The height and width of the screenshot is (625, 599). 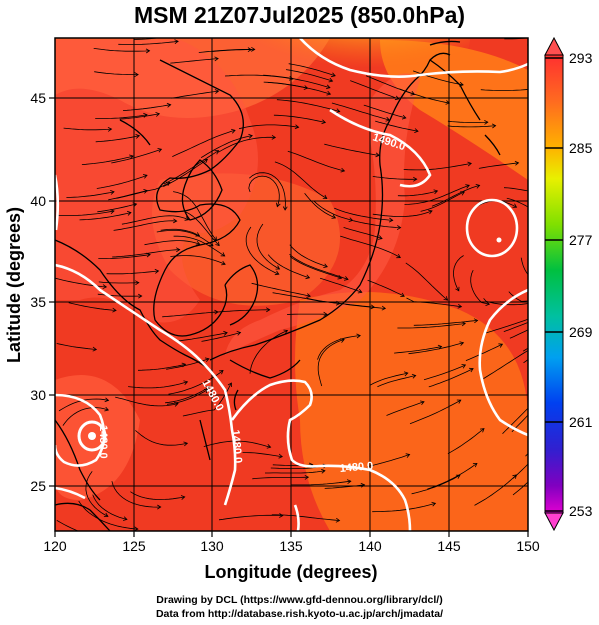 I want to click on colorbar-gradient, so click(x=554, y=284).